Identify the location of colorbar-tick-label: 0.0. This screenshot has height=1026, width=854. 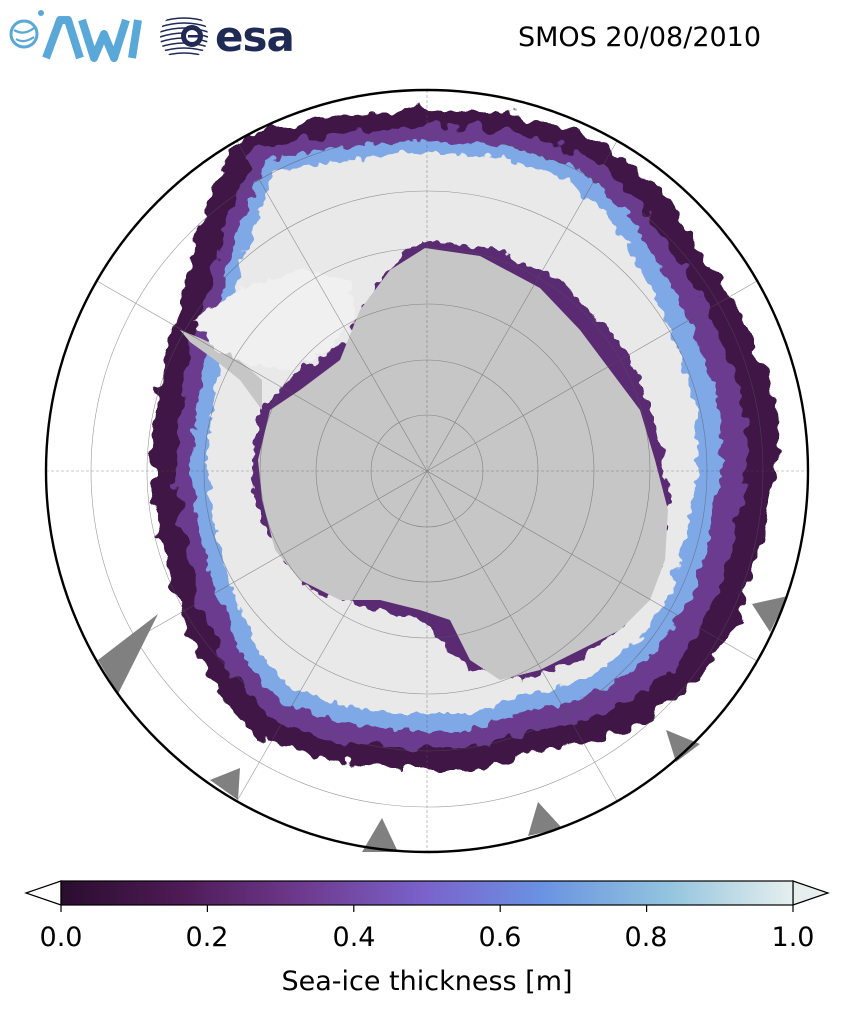
(61, 937).